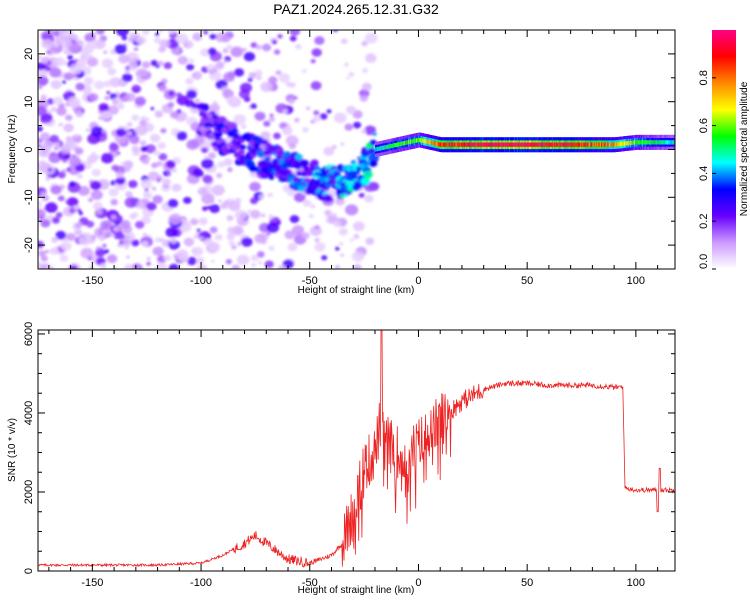 The width and height of the screenshot is (750, 600). I want to click on x-tick-label: -100, so click(201, 583).